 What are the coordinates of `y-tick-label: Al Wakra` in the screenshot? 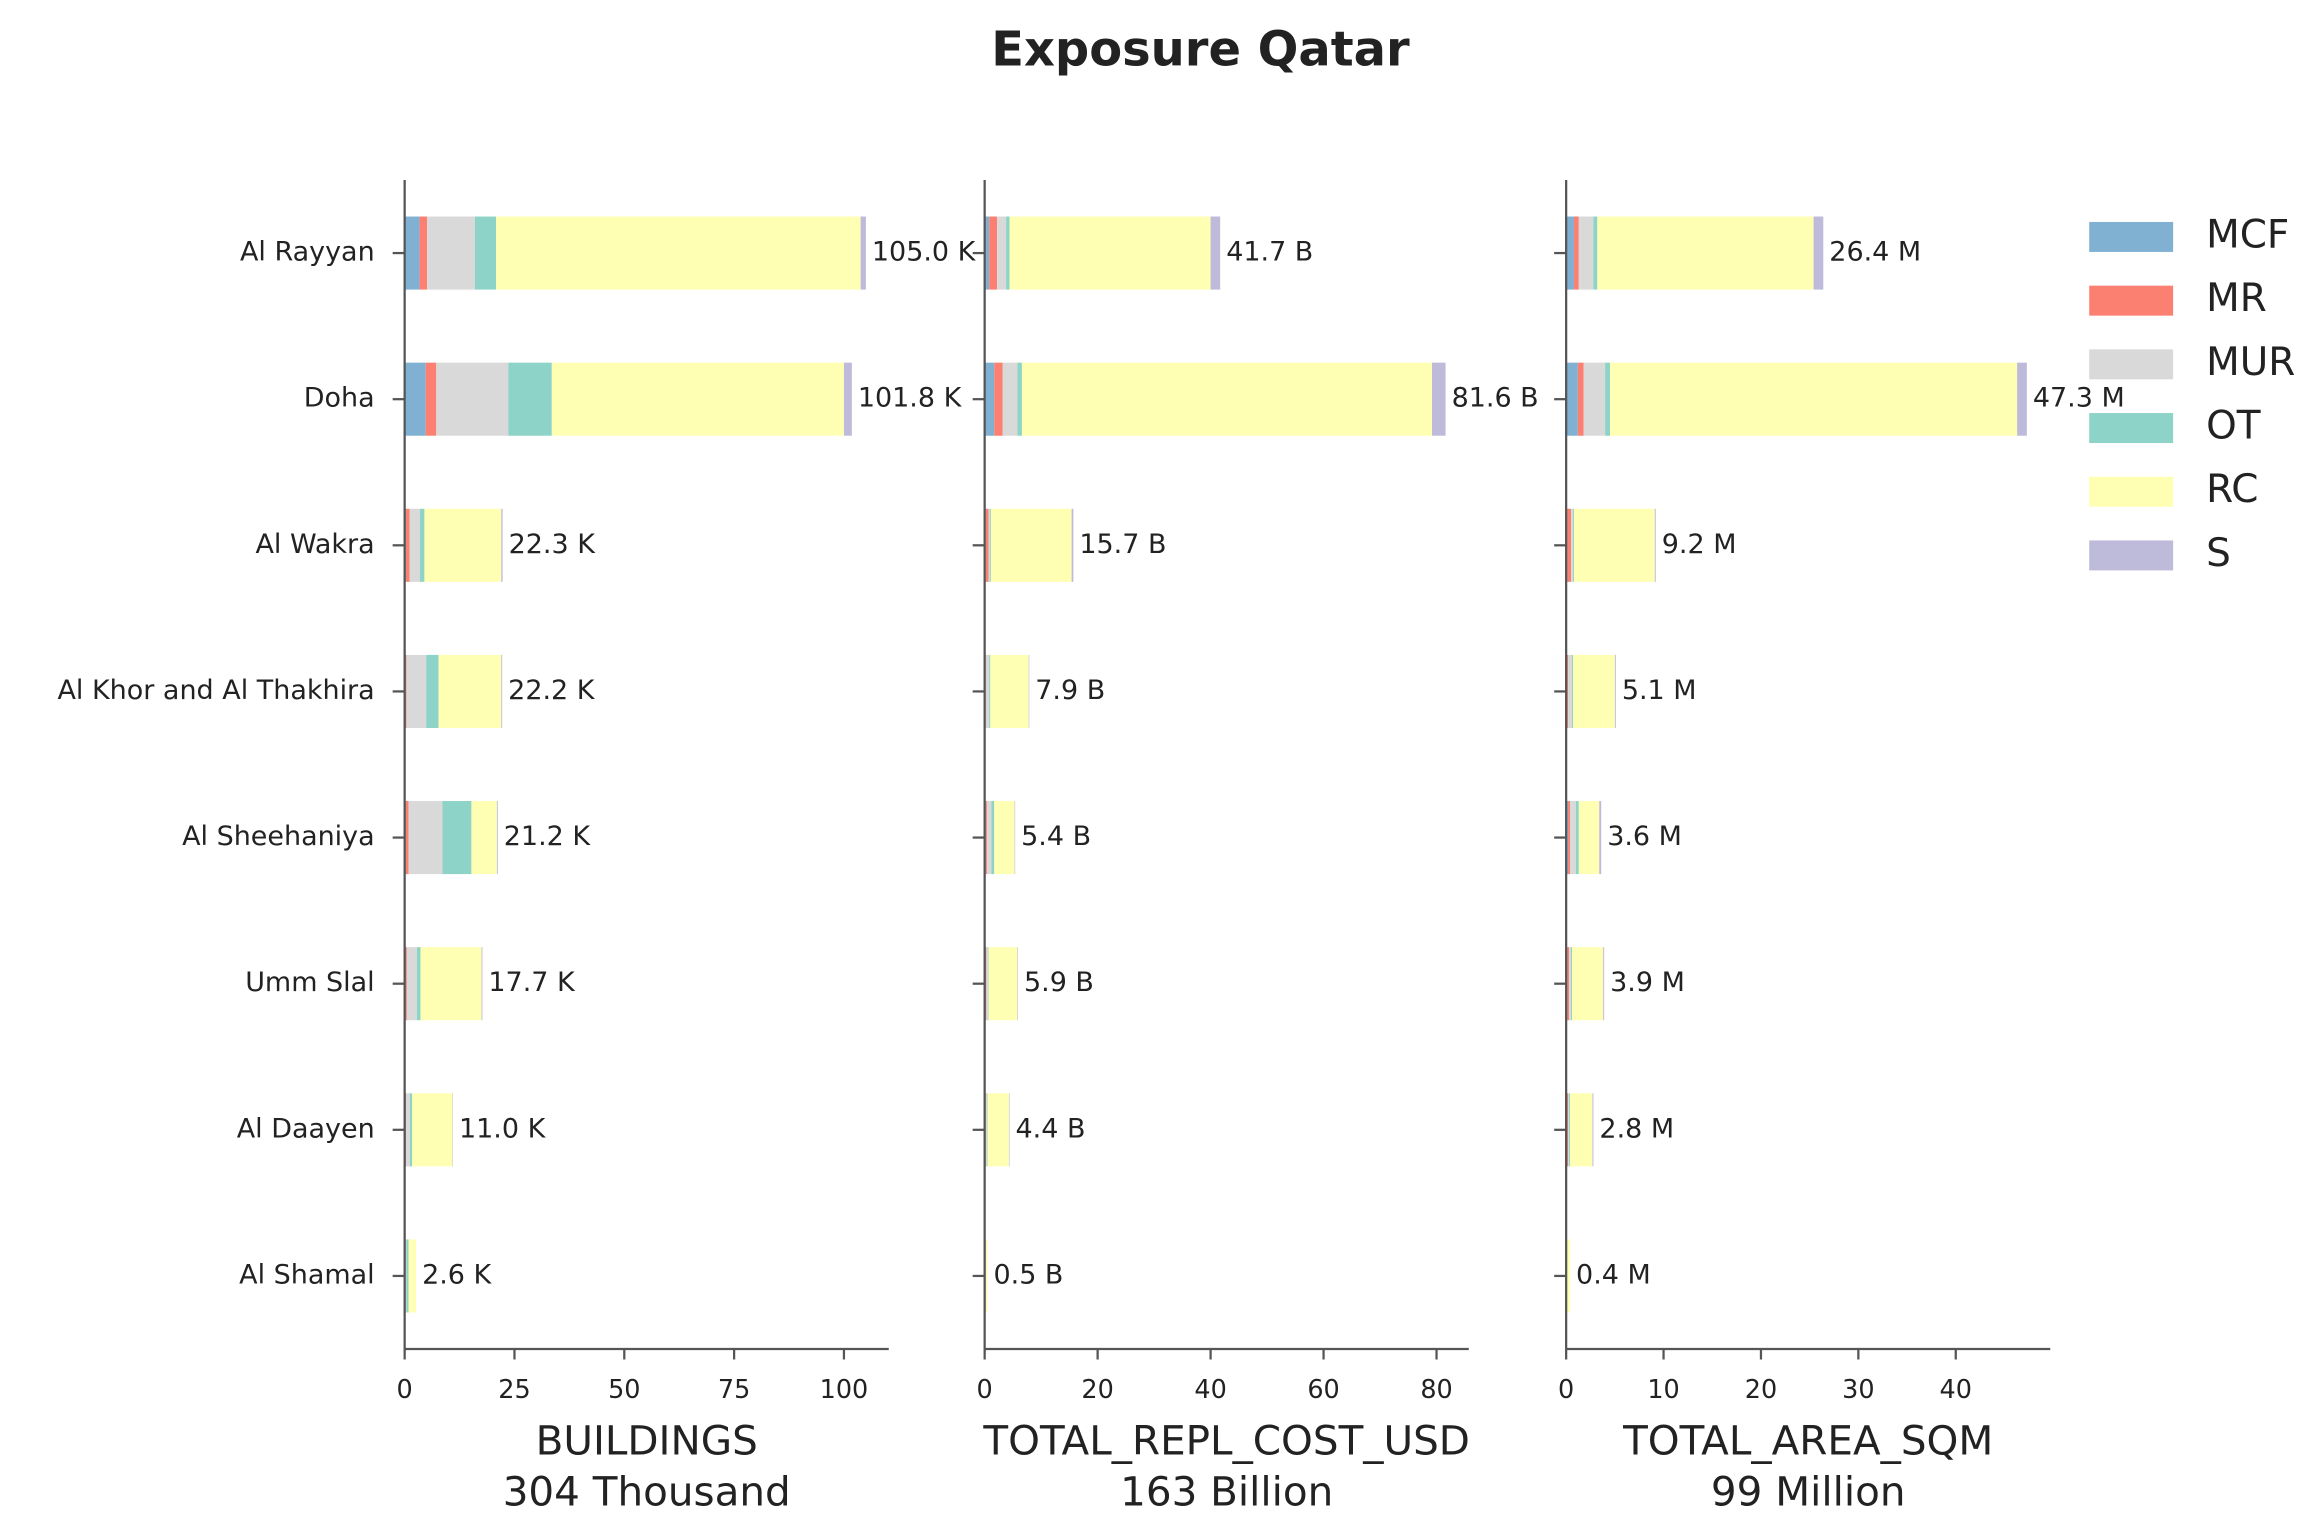 It's located at (314, 544).